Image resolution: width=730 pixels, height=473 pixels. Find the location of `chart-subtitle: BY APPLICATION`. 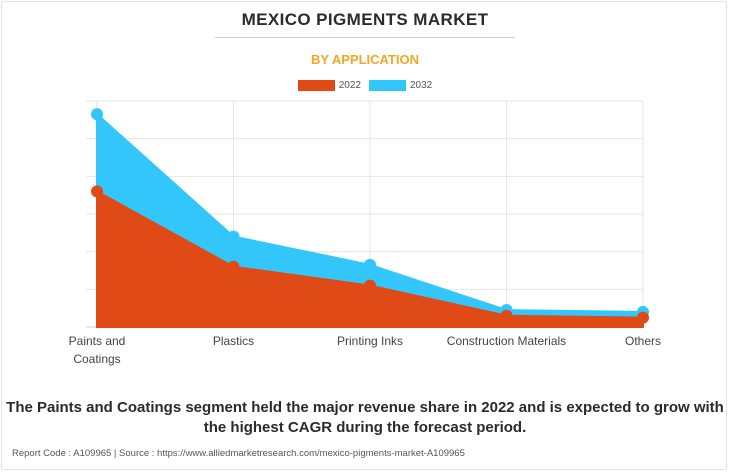

chart-subtitle: BY APPLICATION is located at coordinates (365, 59).